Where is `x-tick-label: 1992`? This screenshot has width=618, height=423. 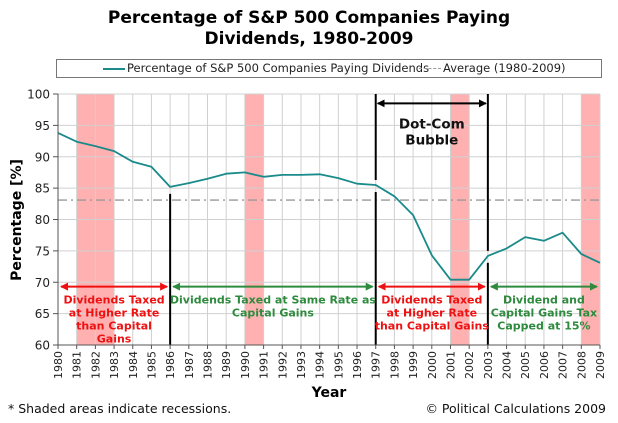
x-tick-label: 1992 is located at coordinates (282, 365).